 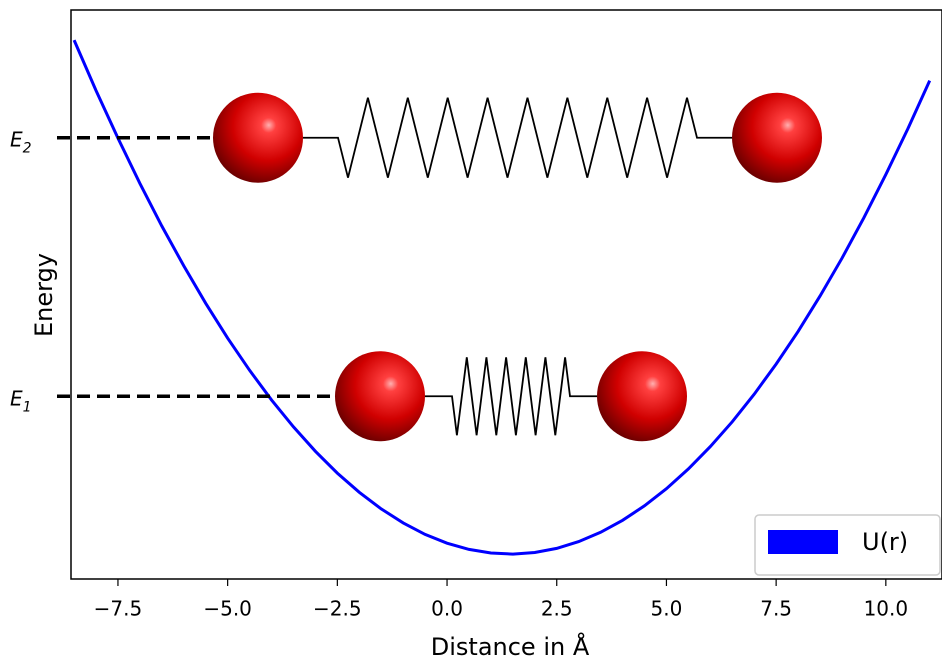 I want to click on legend-swatch, so click(x=803, y=542).